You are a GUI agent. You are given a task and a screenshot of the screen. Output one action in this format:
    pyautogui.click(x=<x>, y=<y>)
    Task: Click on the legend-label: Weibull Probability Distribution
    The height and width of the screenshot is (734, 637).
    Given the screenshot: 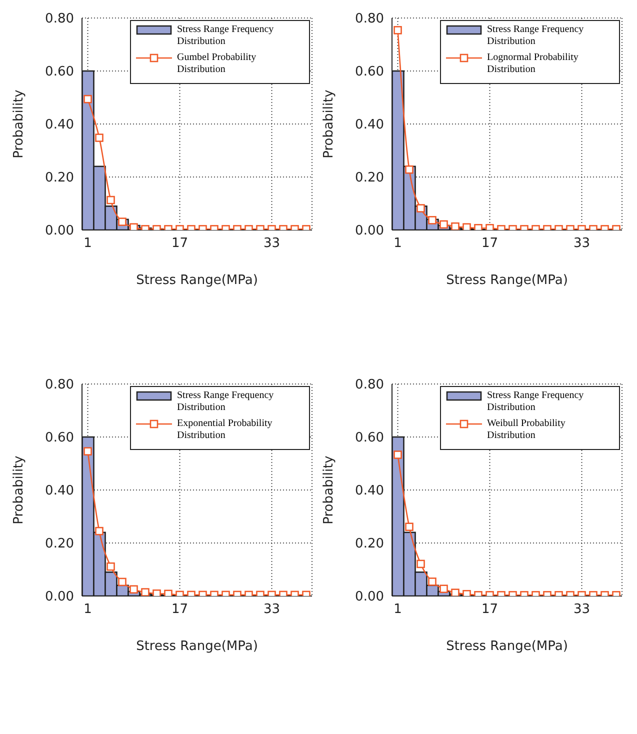 What is the action you would take?
    pyautogui.click(x=526, y=430)
    